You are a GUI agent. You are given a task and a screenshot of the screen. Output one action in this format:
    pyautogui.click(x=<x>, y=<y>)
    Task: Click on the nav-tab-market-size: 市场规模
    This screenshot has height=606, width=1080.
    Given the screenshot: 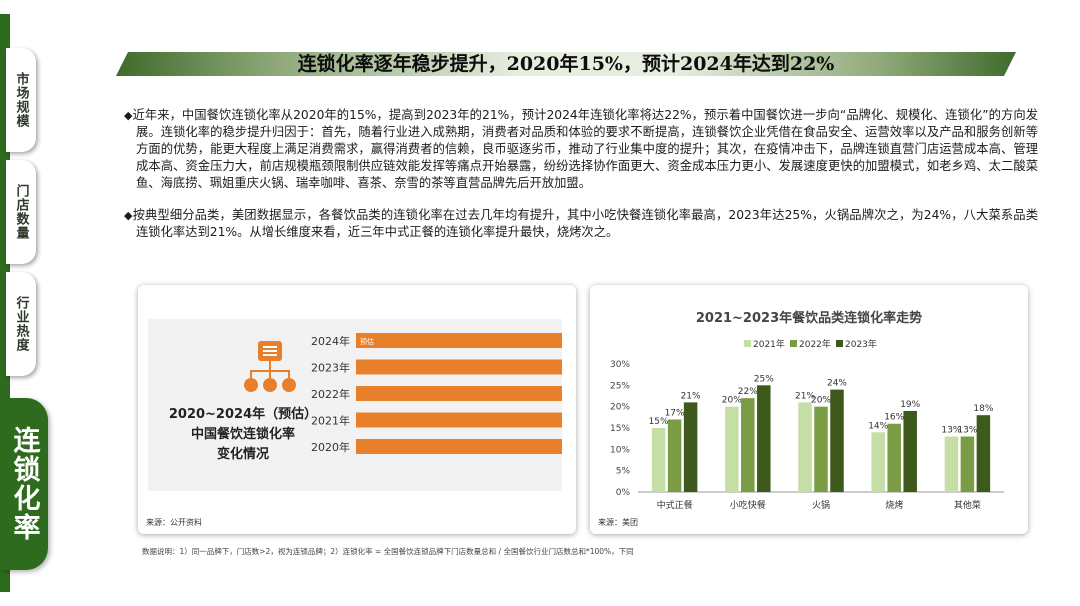 What is the action you would take?
    pyautogui.click(x=21, y=100)
    